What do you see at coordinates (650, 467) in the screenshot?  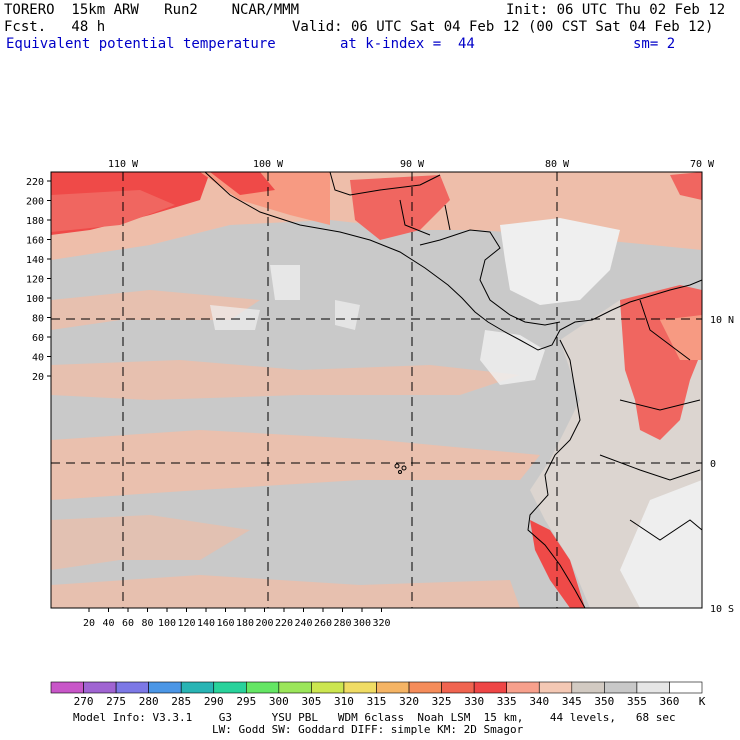 I see `peru-border` at bounding box center [650, 467].